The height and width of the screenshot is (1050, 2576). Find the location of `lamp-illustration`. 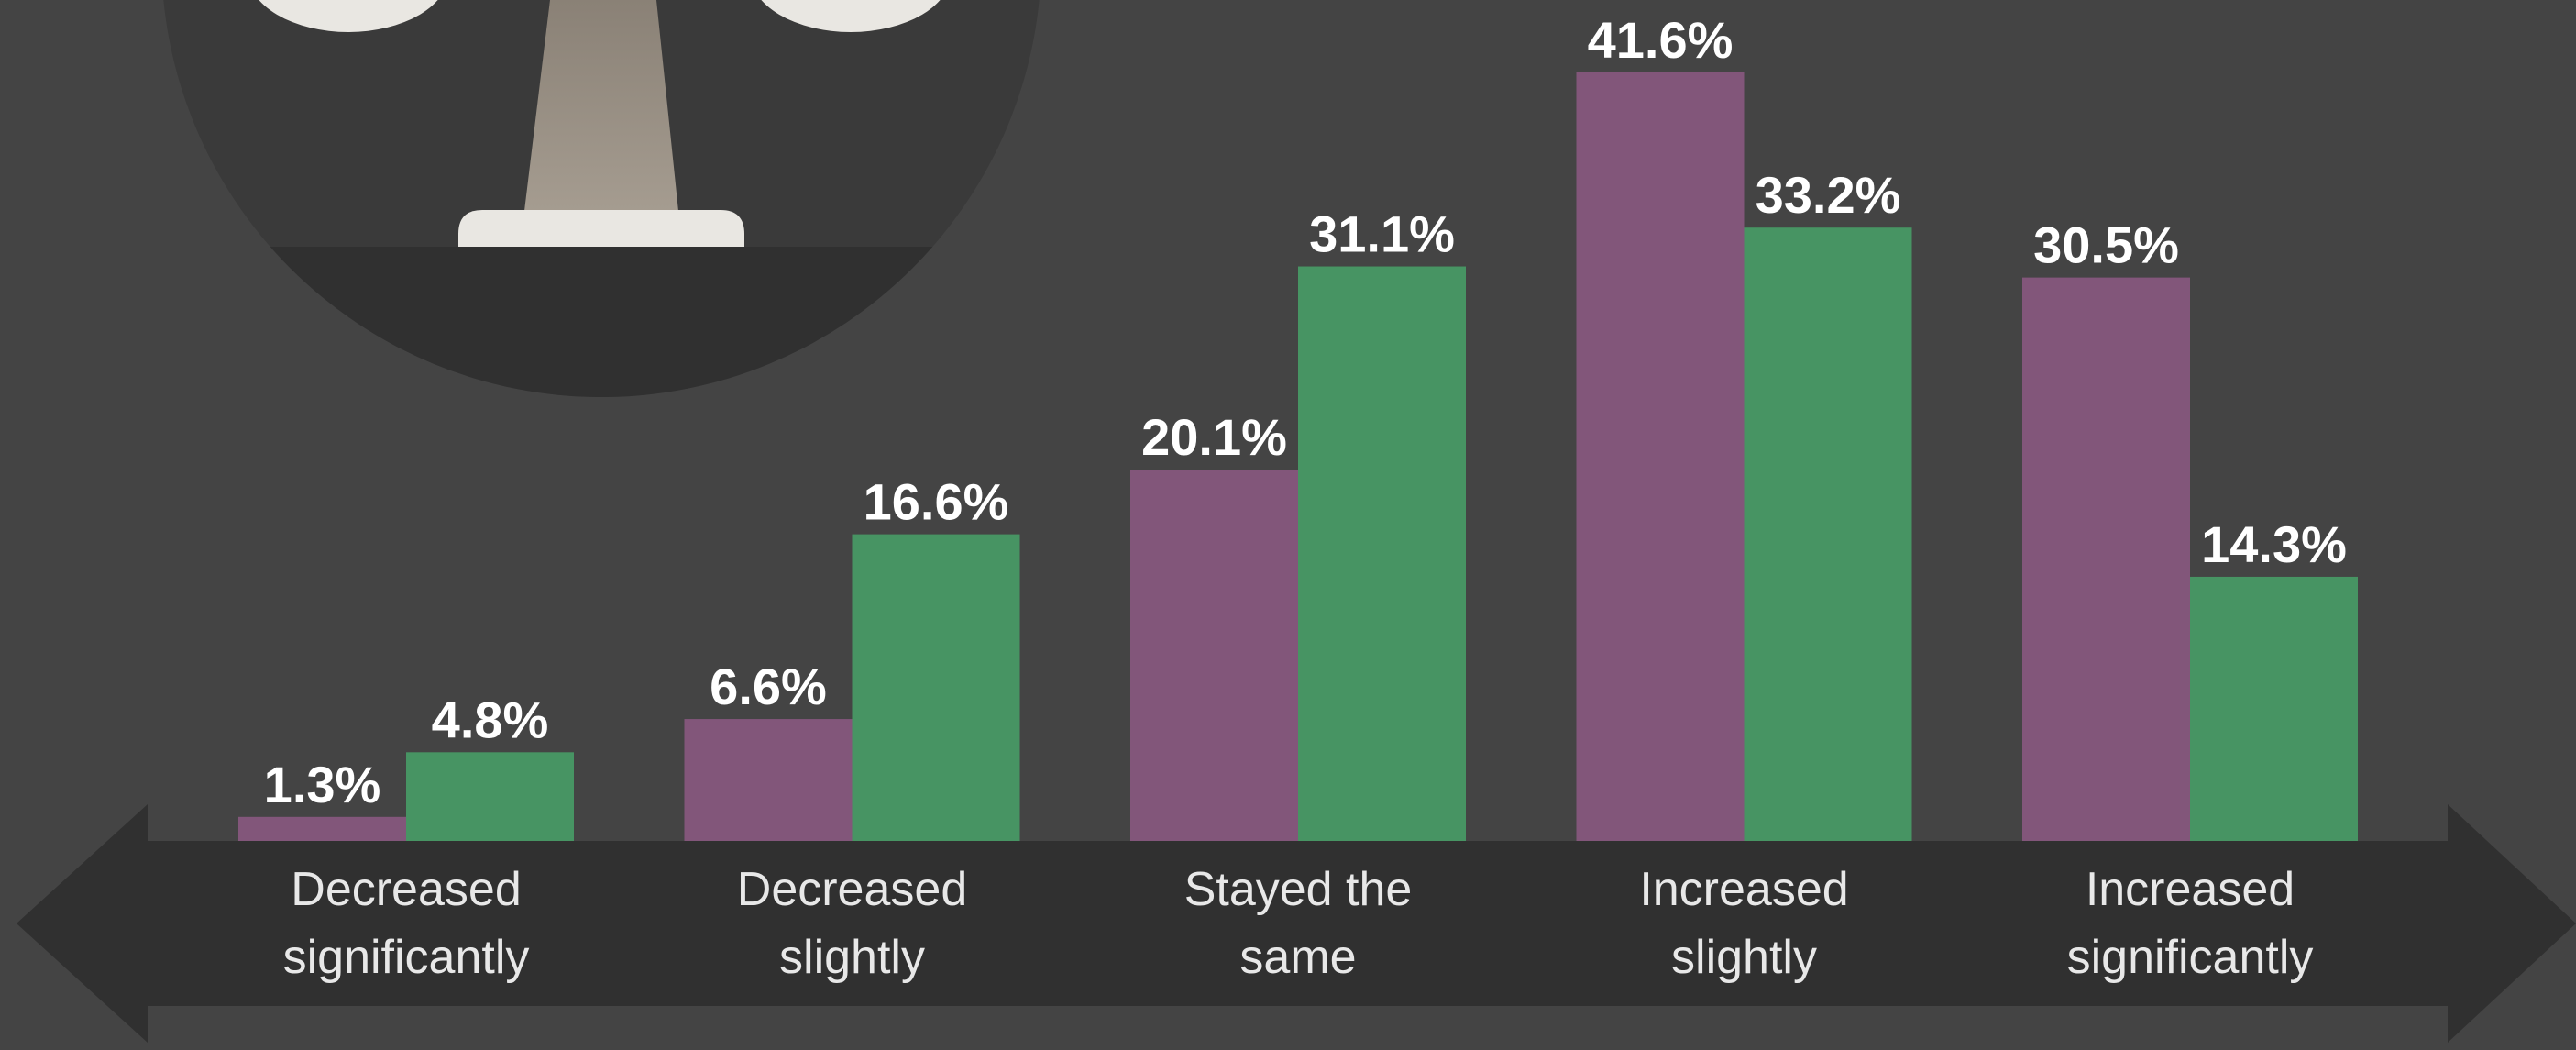

lamp-illustration is located at coordinates (601, 198).